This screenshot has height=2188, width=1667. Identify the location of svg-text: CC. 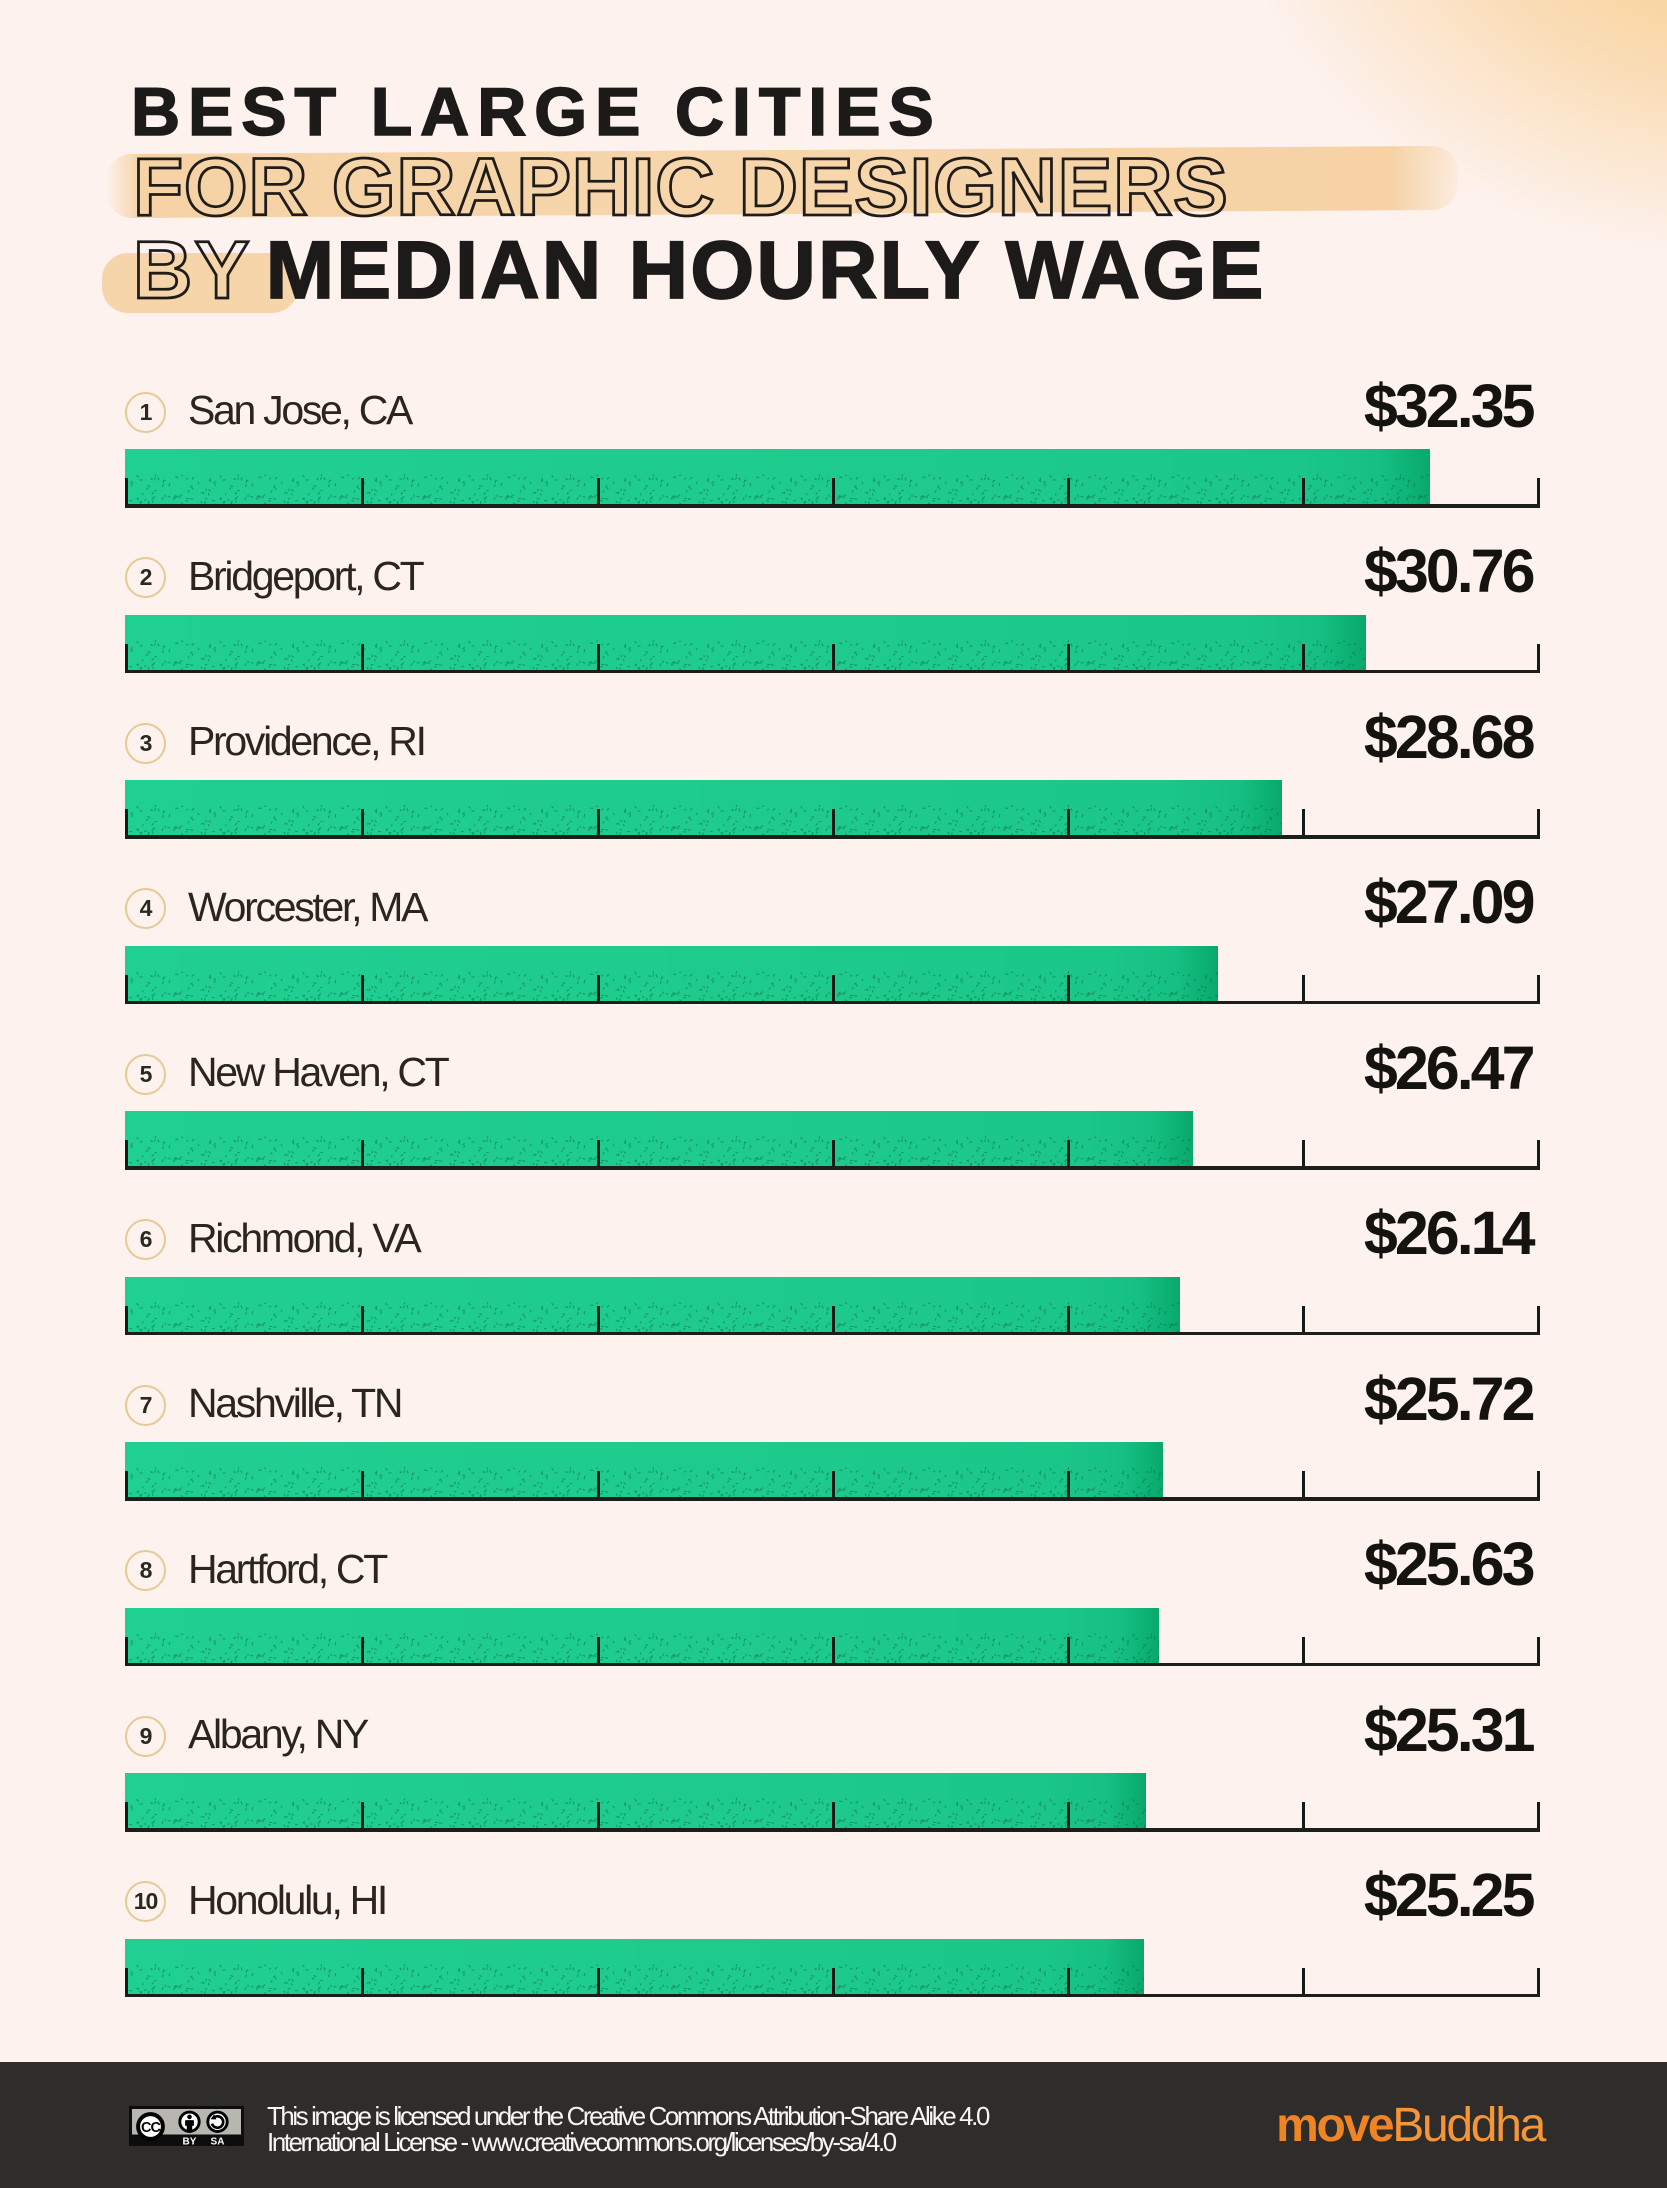
(151, 2128).